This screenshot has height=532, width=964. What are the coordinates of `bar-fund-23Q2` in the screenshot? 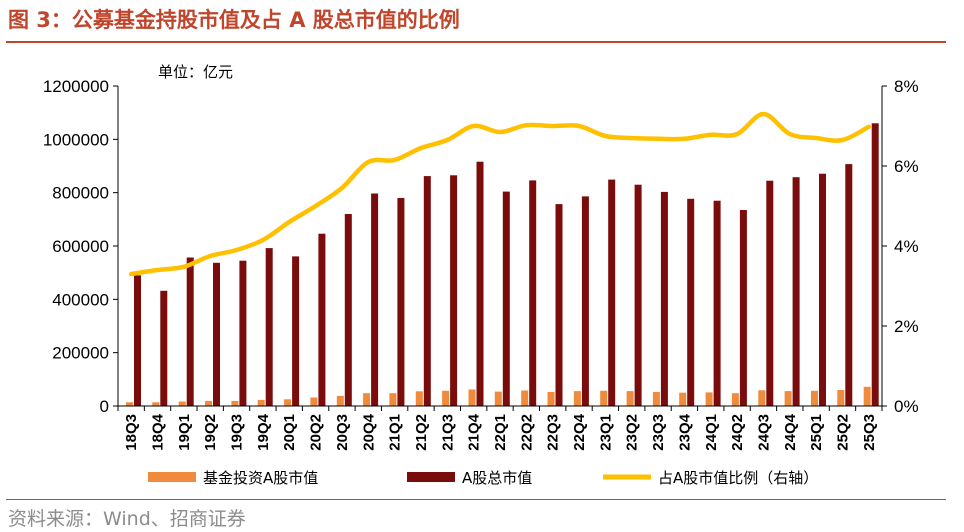 It's located at (630, 398).